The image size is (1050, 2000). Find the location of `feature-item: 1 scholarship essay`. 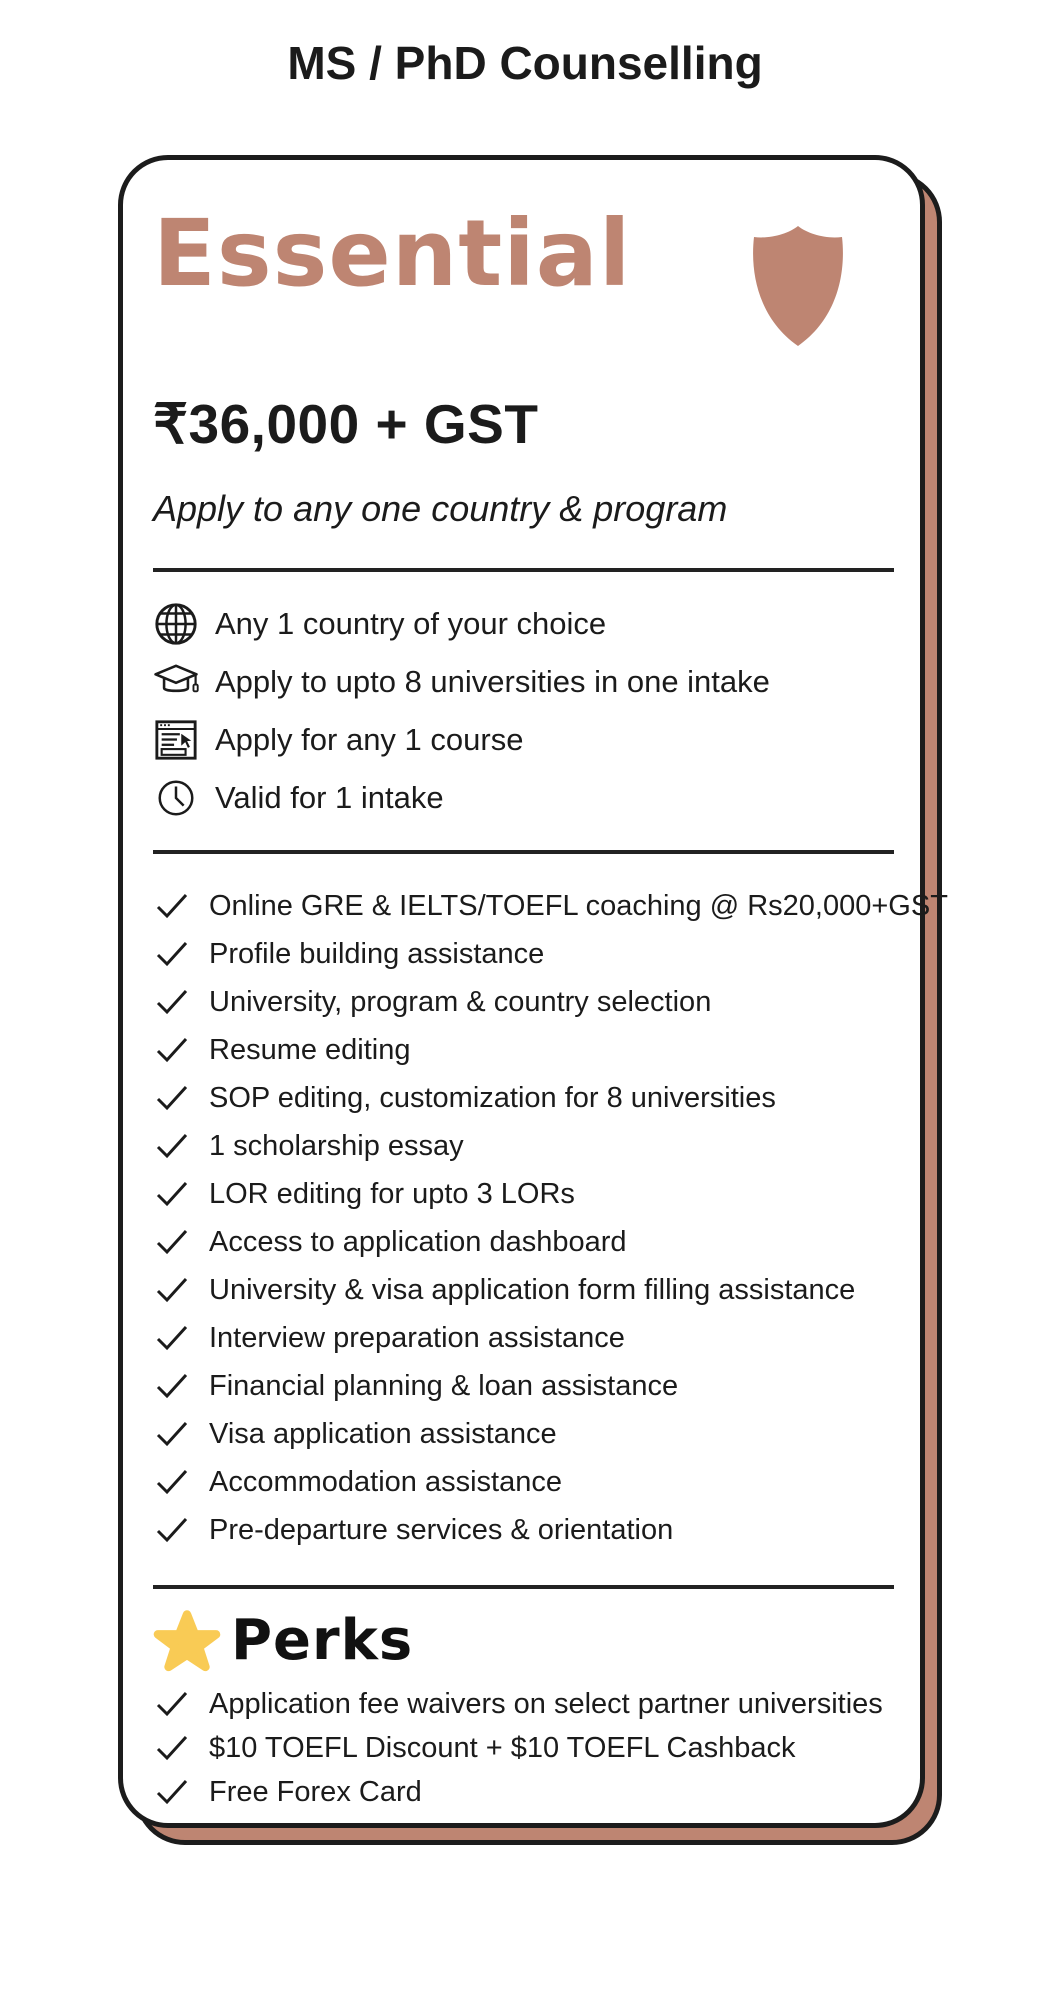

feature-item: 1 scholarship essay is located at coordinates (523, 1146).